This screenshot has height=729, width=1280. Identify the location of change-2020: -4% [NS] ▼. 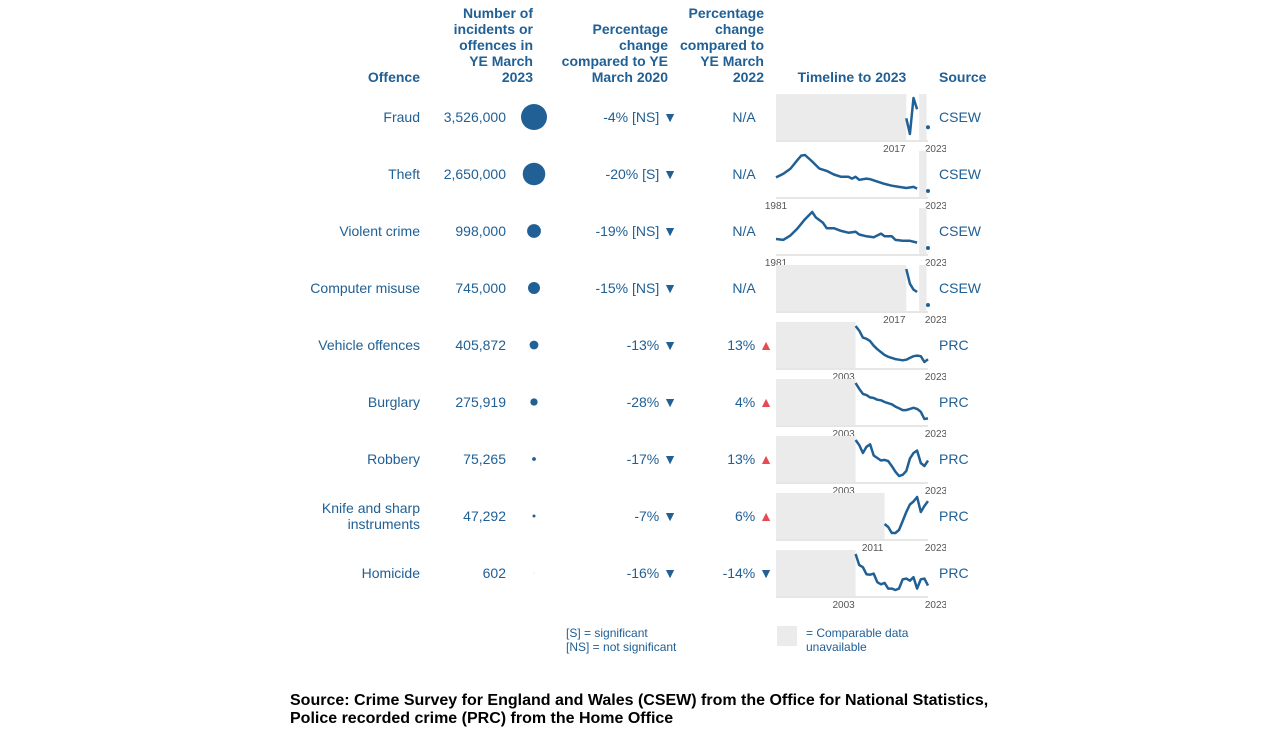
(618, 117).